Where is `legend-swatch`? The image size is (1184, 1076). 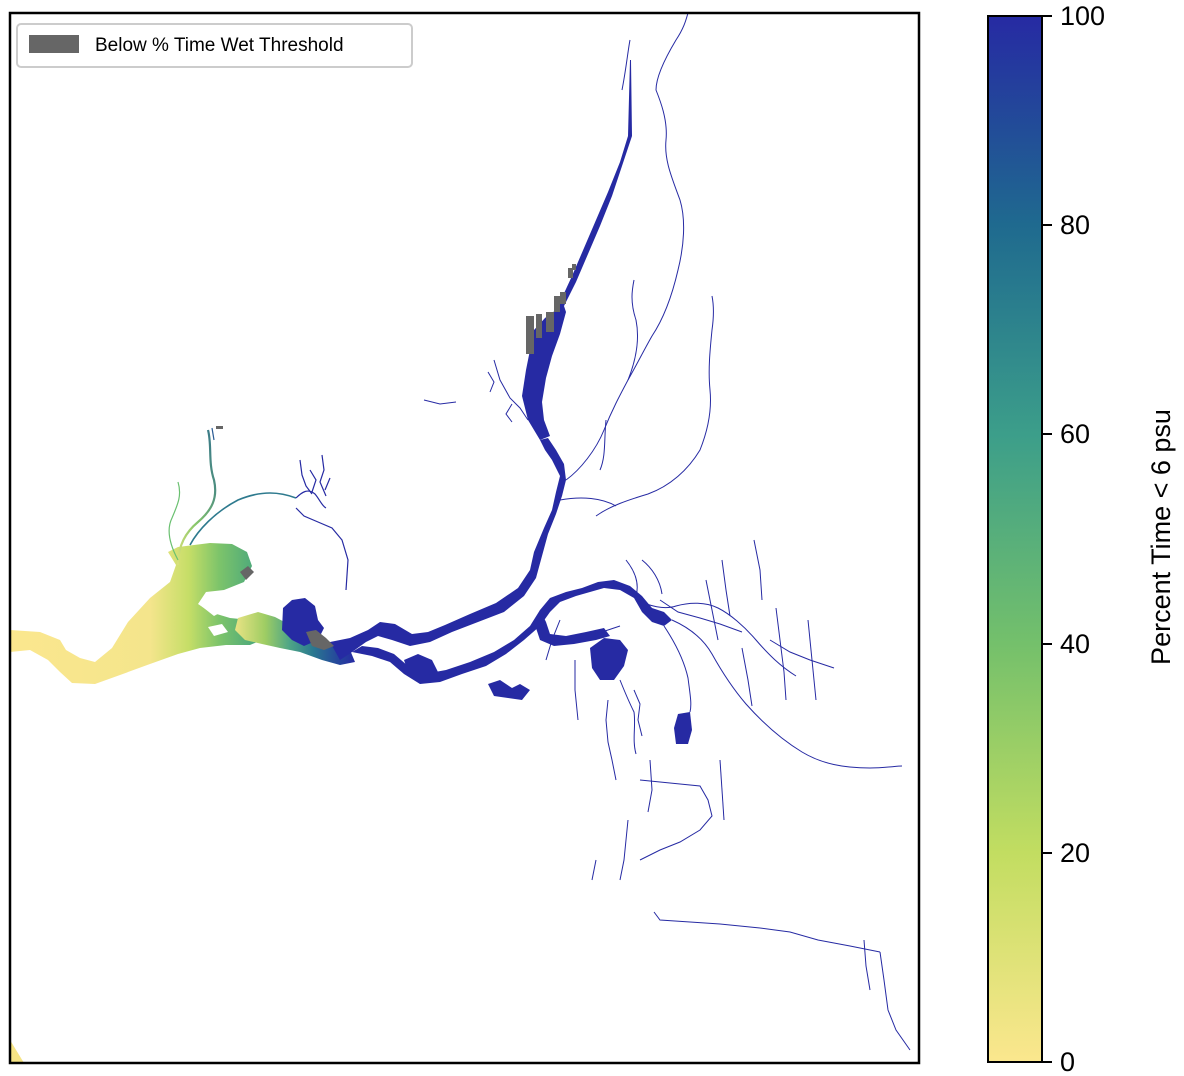
legend-swatch is located at coordinates (54, 44).